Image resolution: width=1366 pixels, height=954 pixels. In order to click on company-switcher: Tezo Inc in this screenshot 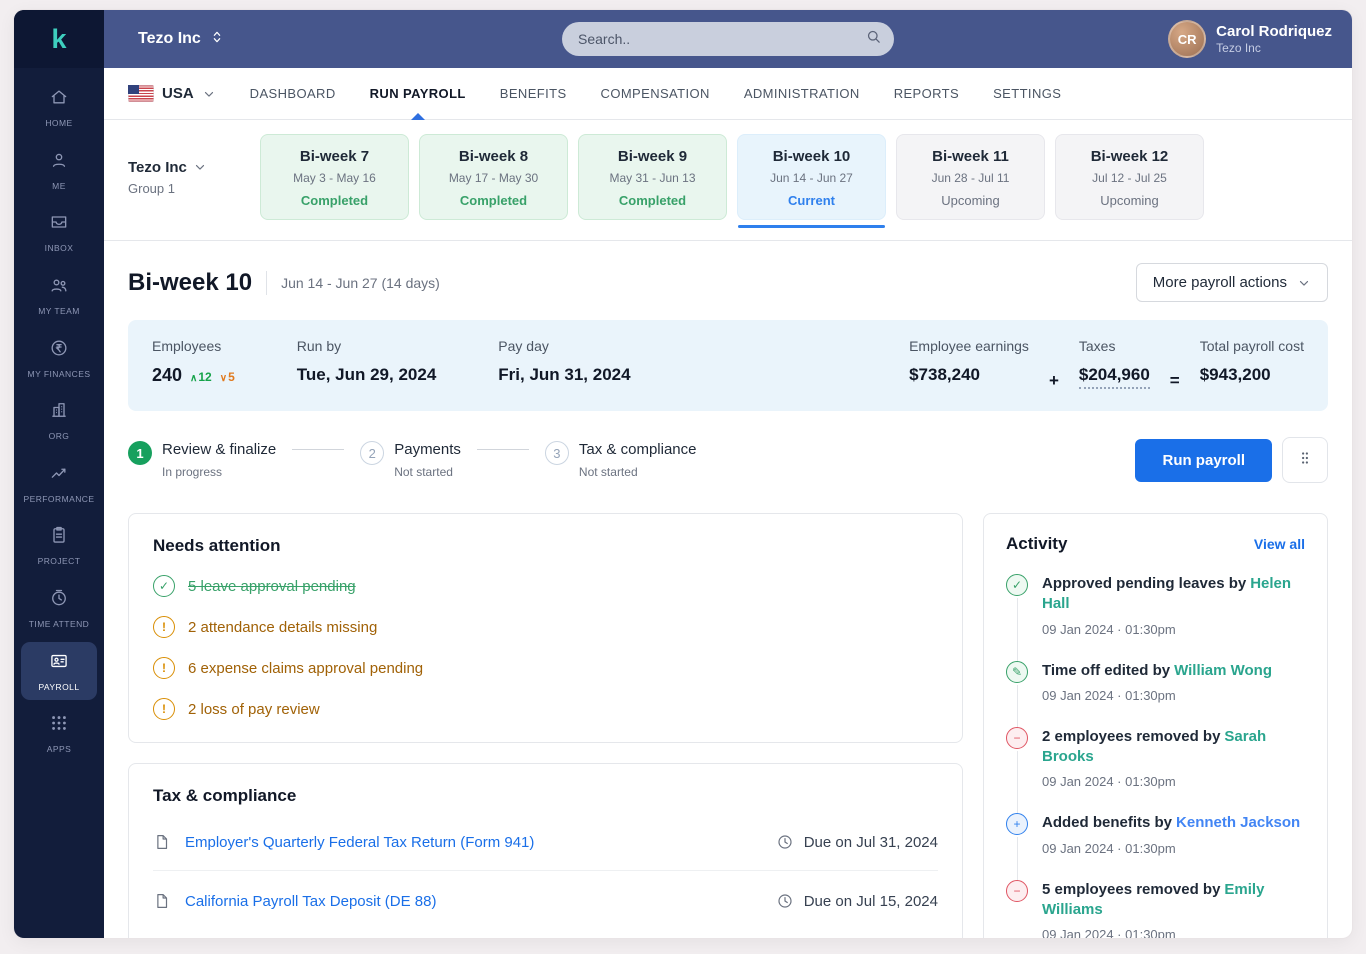, I will do `click(181, 39)`.